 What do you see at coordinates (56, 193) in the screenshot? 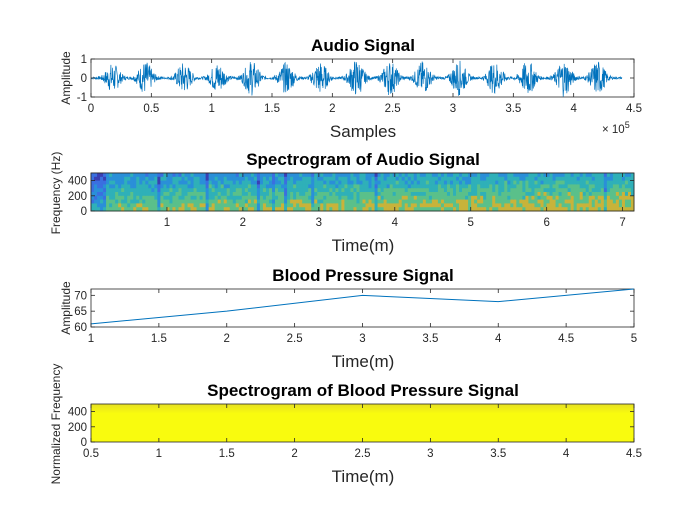
I see `audio-spec-y-label: Frequency (Hz)` at bounding box center [56, 193].